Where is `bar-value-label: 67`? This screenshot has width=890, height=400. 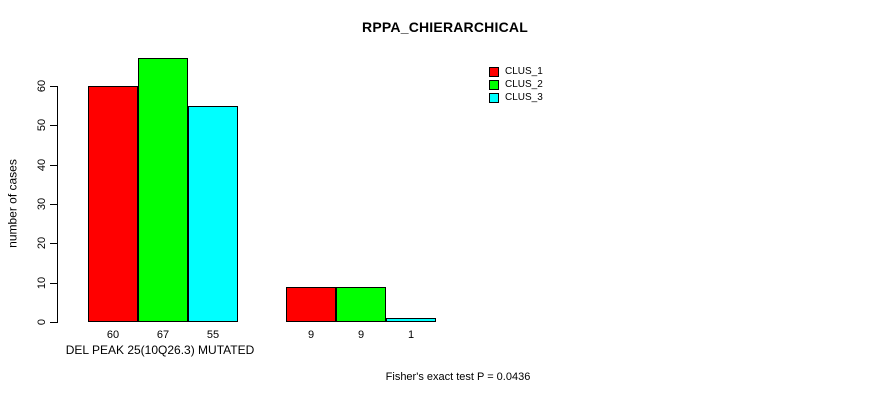 bar-value-label: 67 is located at coordinates (163, 335).